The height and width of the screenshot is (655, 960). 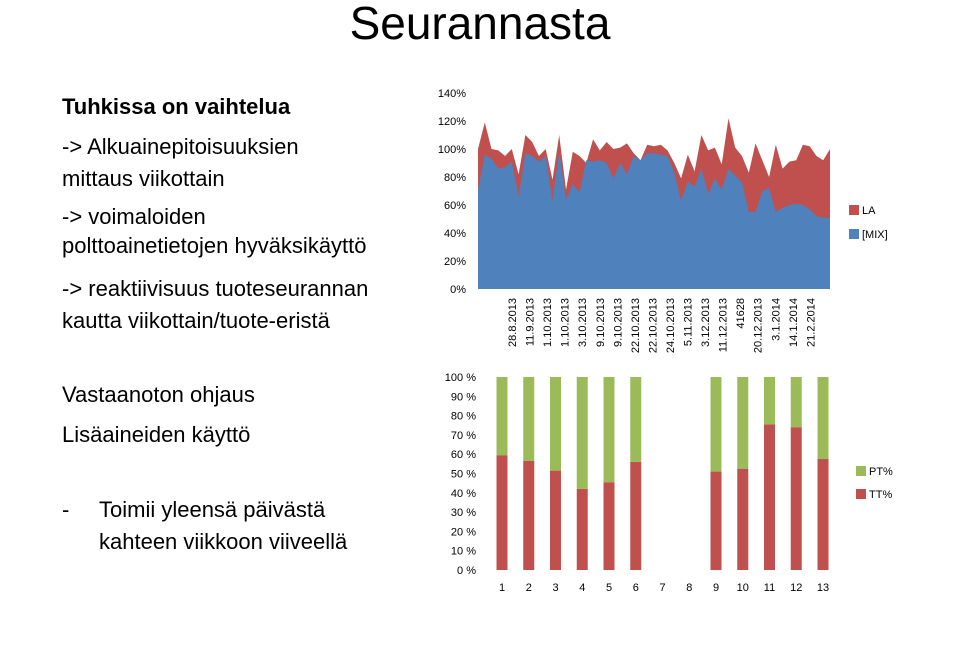 I want to click on text-line: -> voimaloiden, so click(x=134, y=216).